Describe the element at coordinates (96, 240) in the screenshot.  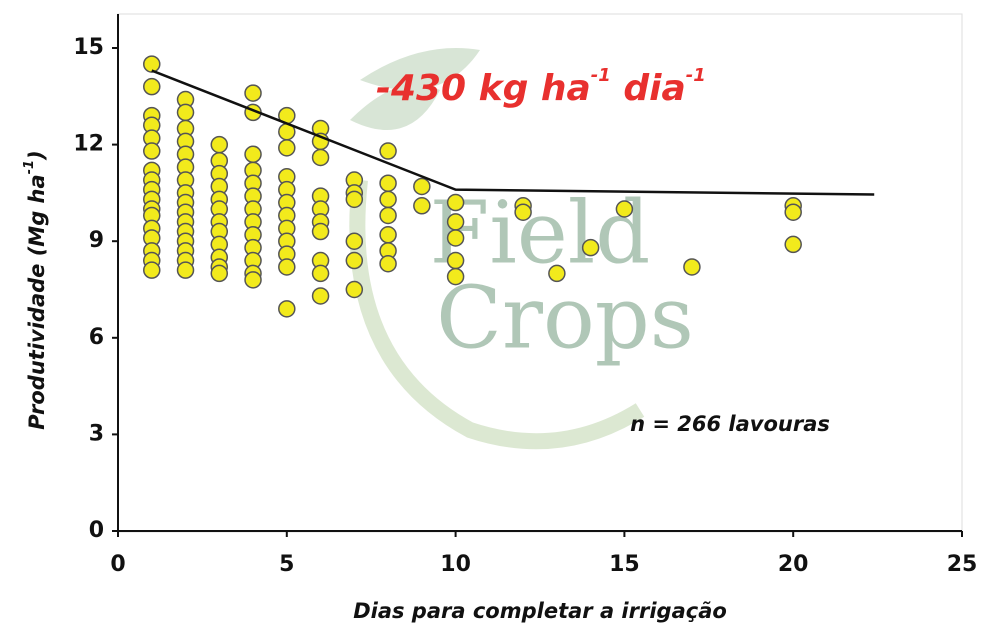
I see `y-tick-label: 9` at that location.